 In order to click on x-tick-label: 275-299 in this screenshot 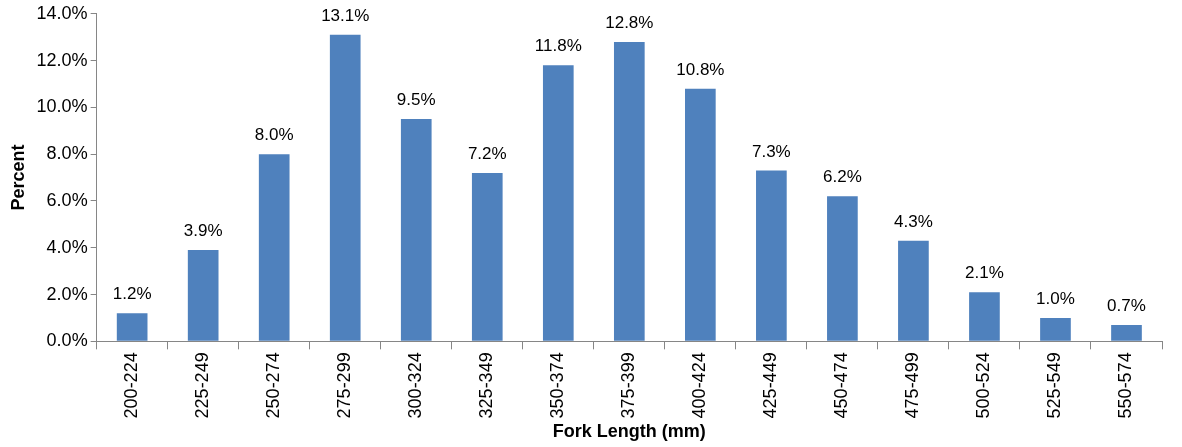, I will do `click(344, 385)`.